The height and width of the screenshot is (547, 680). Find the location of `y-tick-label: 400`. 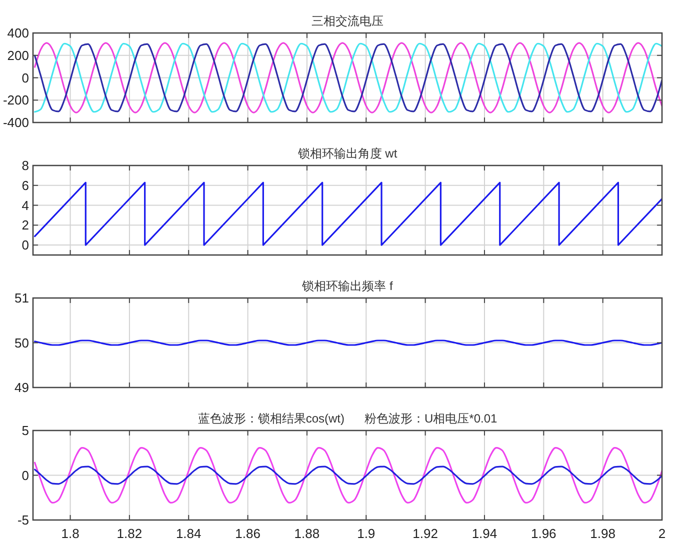

y-tick-label: 400 is located at coordinates (18, 33).